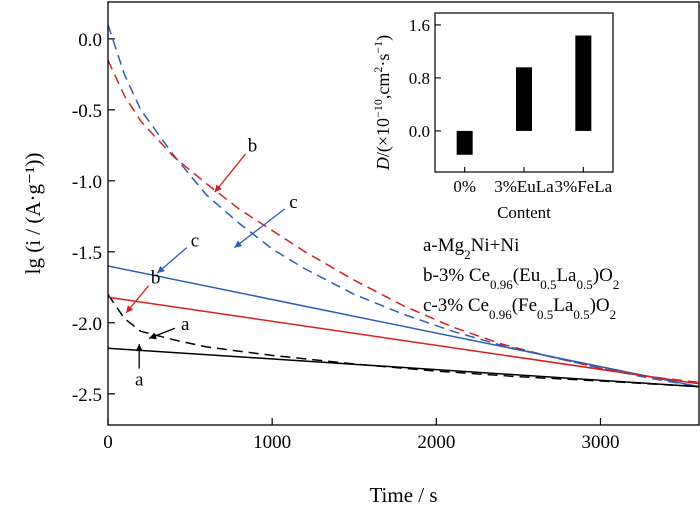  Describe the element at coordinates (87, 395) in the screenshot. I see `y-tick-label: -2.5` at that location.